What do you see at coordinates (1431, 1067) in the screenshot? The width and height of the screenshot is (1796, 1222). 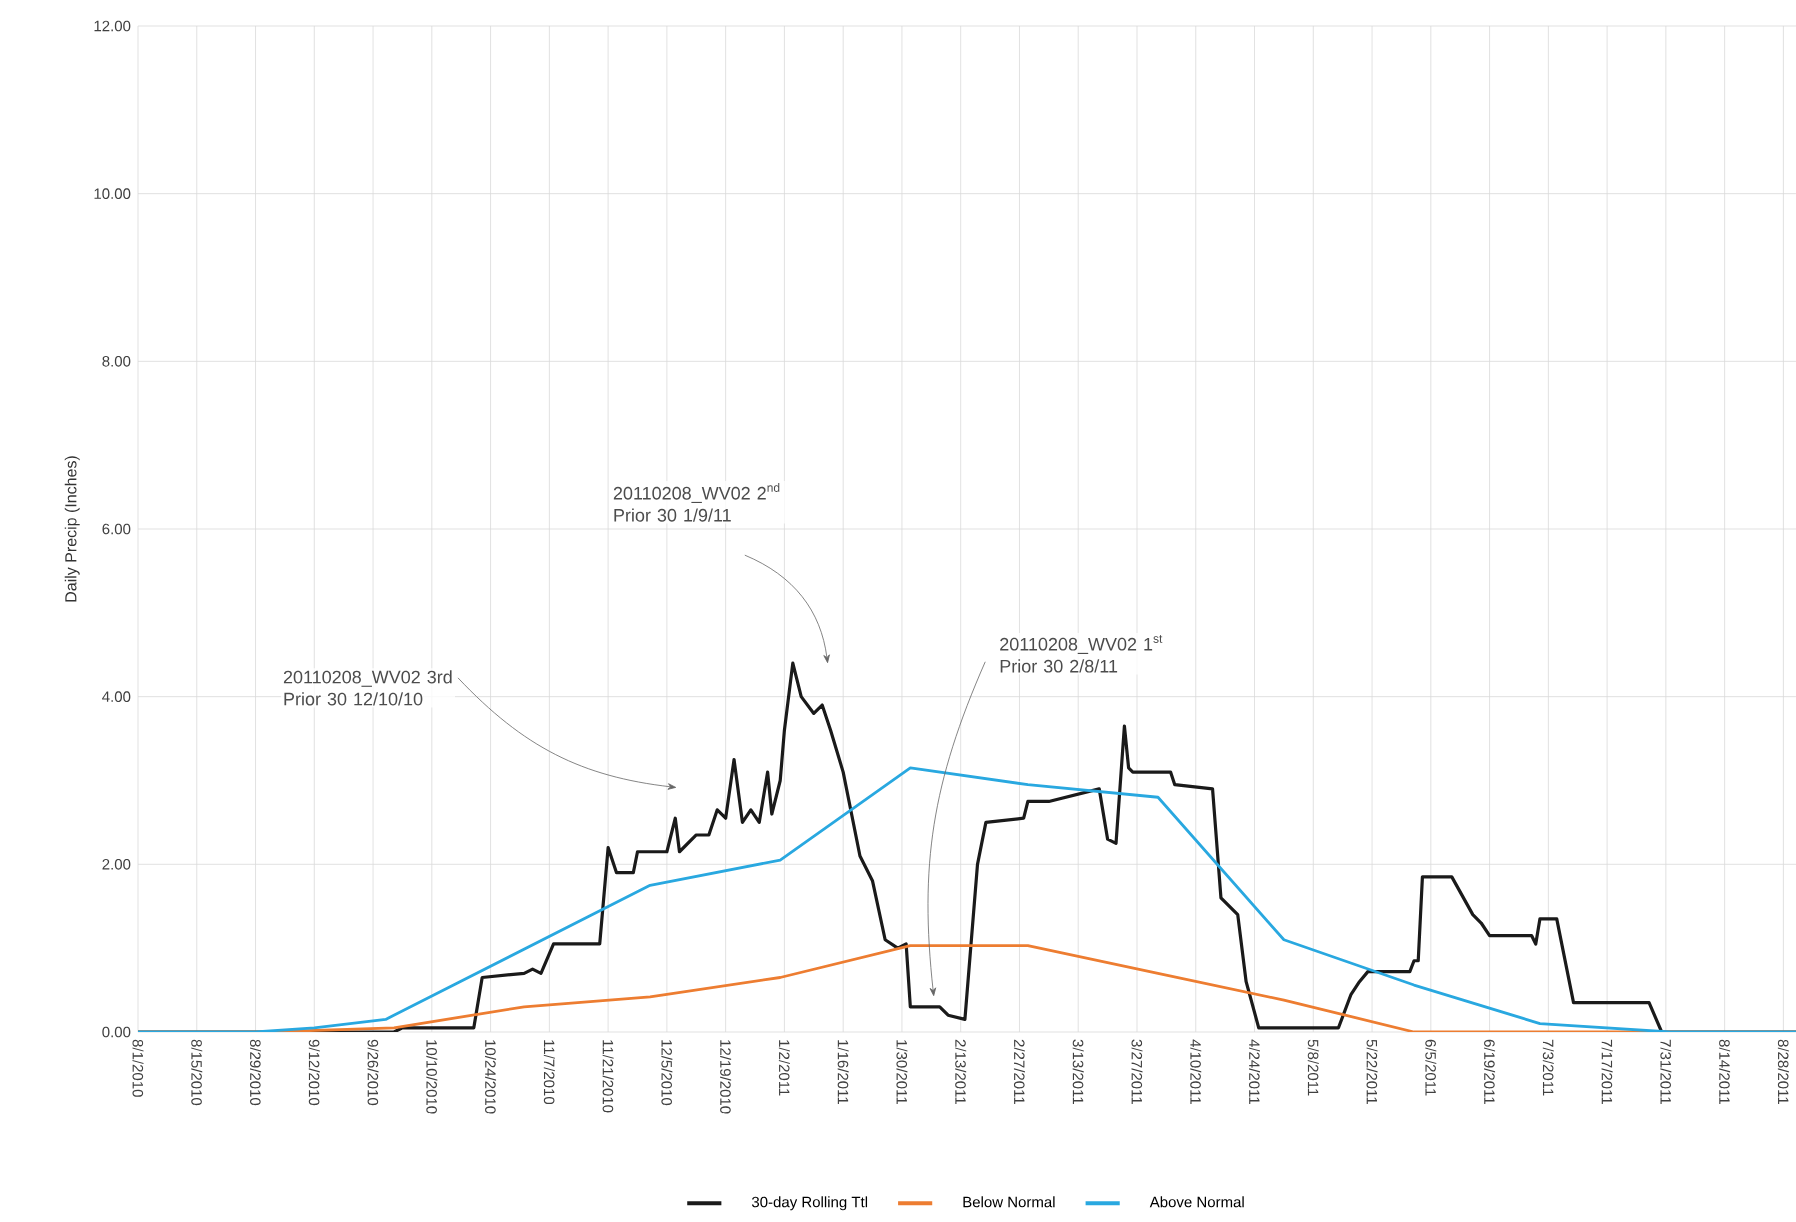 I see `x-tick-label: 6/5/2011` at bounding box center [1431, 1067].